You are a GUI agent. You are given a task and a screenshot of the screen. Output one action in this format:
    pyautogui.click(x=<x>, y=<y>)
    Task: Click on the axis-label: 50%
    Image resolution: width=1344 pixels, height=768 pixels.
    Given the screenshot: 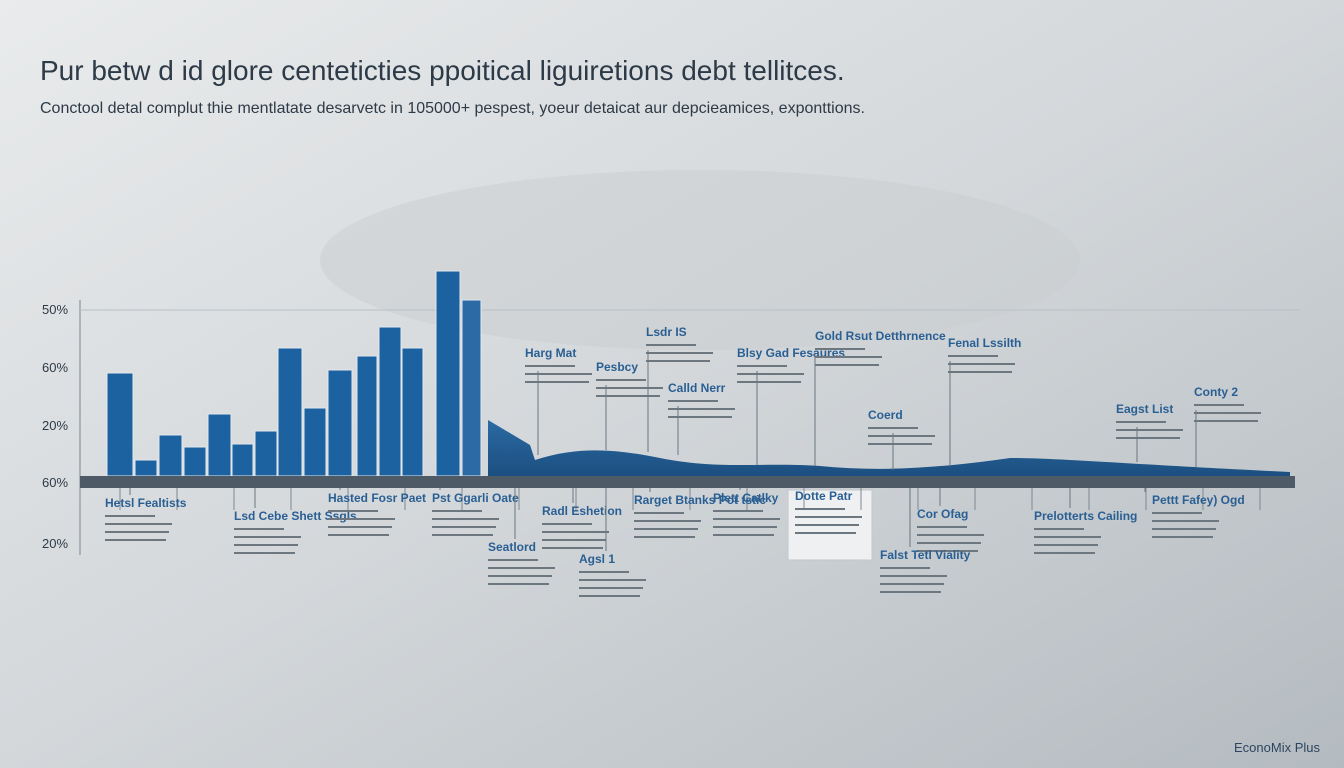 What is the action you would take?
    pyautogui.click(x=55, y=309)
    